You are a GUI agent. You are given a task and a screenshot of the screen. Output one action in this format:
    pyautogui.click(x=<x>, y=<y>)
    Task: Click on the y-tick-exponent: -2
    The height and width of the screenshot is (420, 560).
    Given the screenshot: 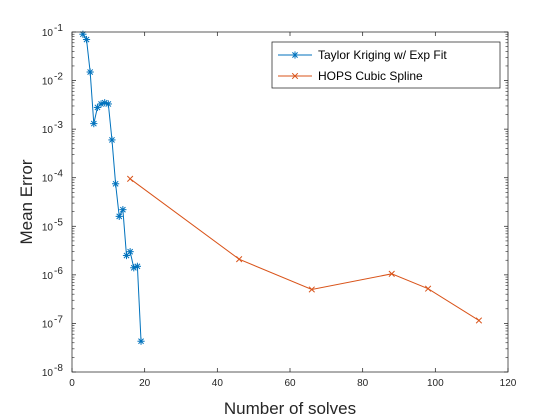 What is the action you would take?
    pyautogui.click(x=58, y=77)
    